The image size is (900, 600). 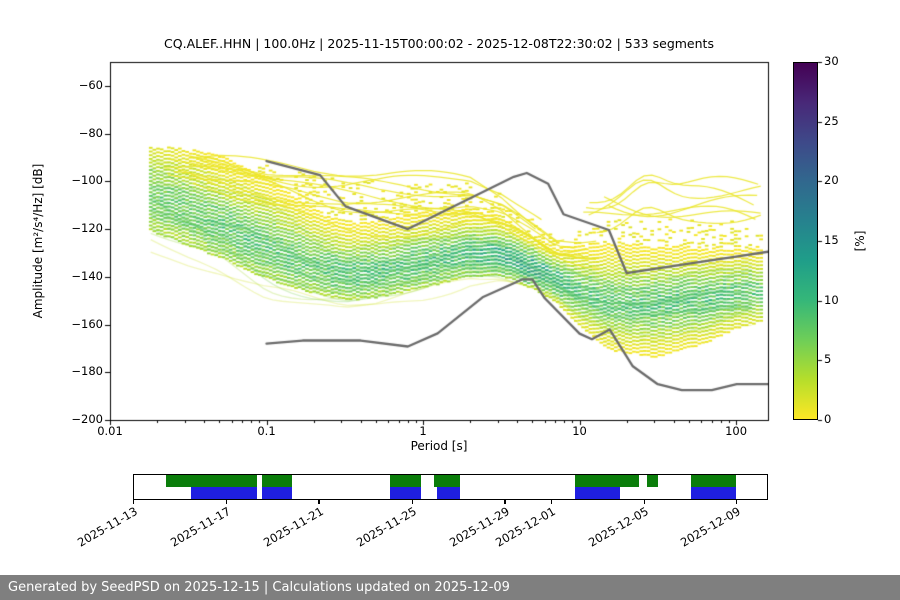 What do you see at coordinates (423, 431) in the screenshot?
I see `x-tick-label: 1` at bounding box center [423, 431].